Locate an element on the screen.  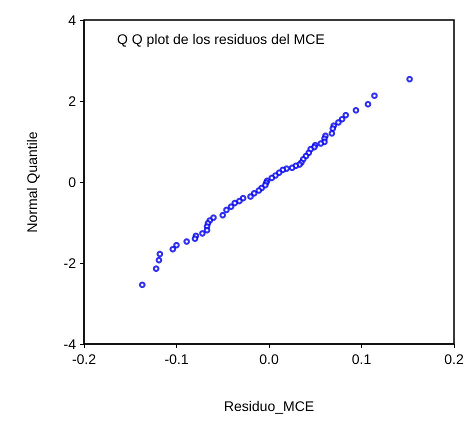
y-axis-title: Normal Quantile is located at coordinates (32, 182).